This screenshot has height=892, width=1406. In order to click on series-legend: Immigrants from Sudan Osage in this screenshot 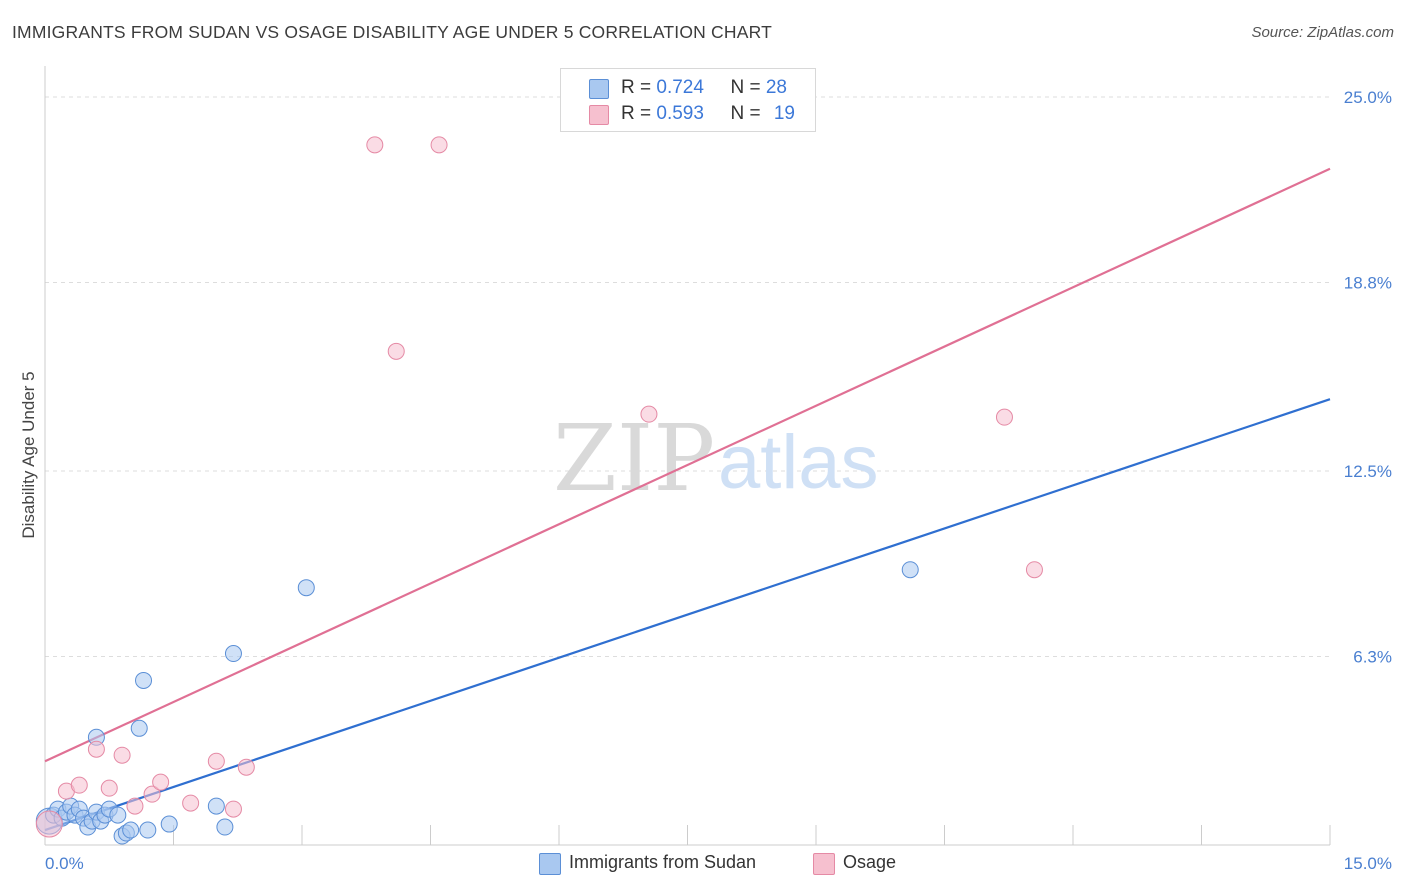, I will do `click(703, 865)`.